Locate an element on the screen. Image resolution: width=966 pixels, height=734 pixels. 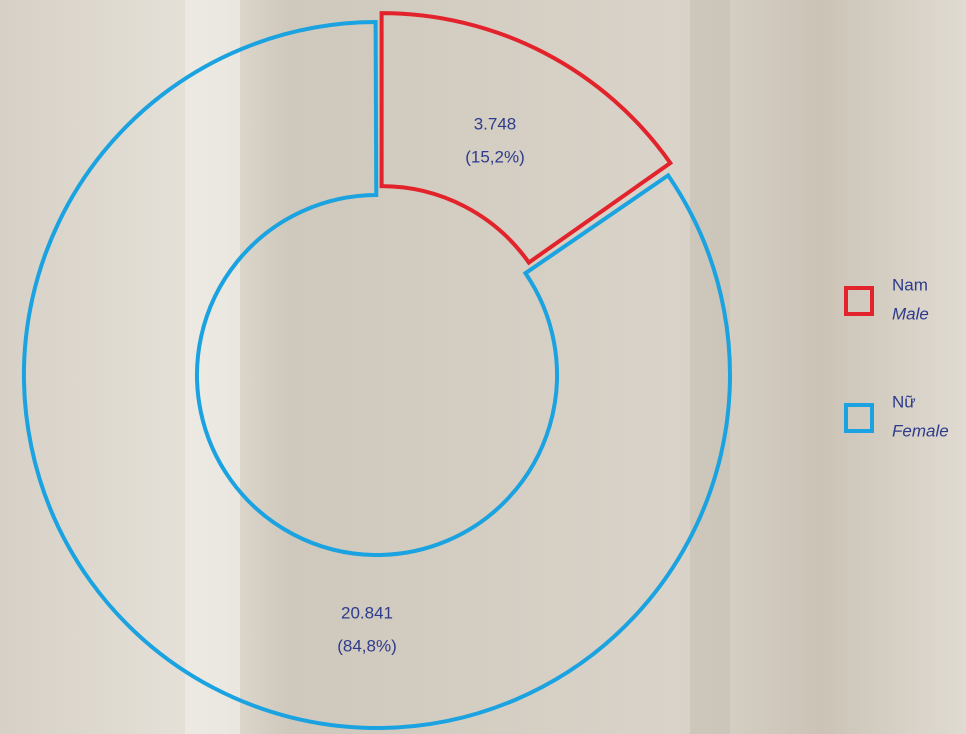
value-label: 3.748 is located at coordinates (495, 123).